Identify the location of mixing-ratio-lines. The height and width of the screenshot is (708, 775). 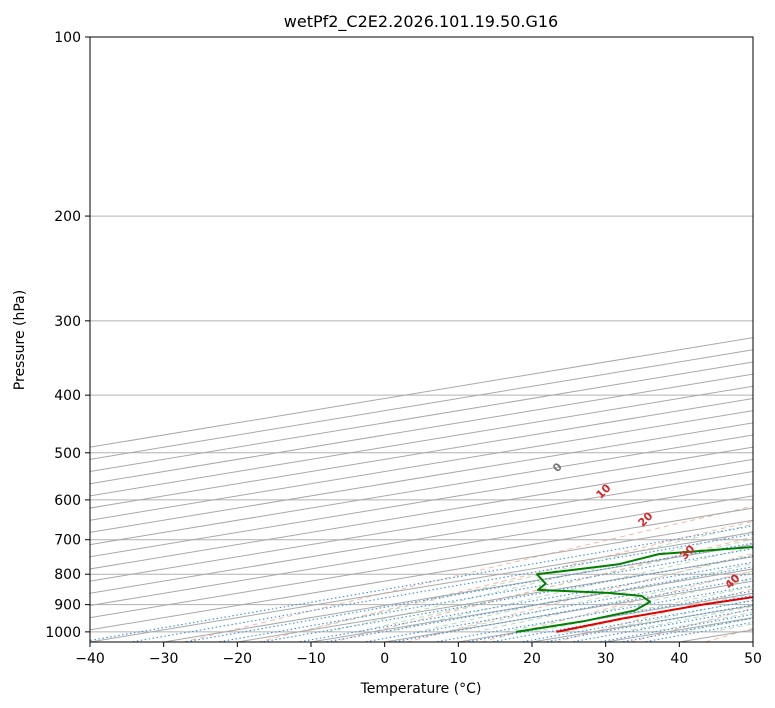
(421, 583).